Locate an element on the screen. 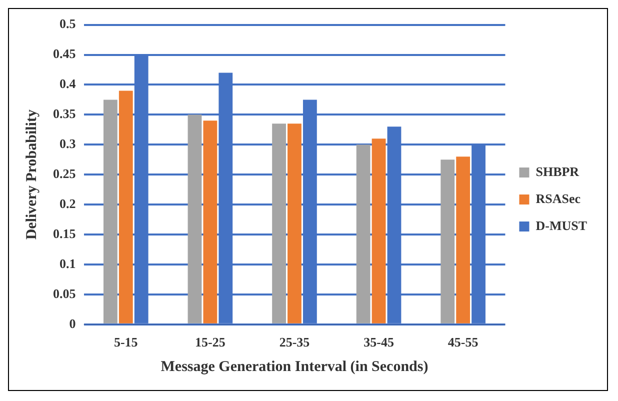 The height and width of the screenshot is (401, 618). y-tick-label: 0.3 is located at coordinates (68, 143).